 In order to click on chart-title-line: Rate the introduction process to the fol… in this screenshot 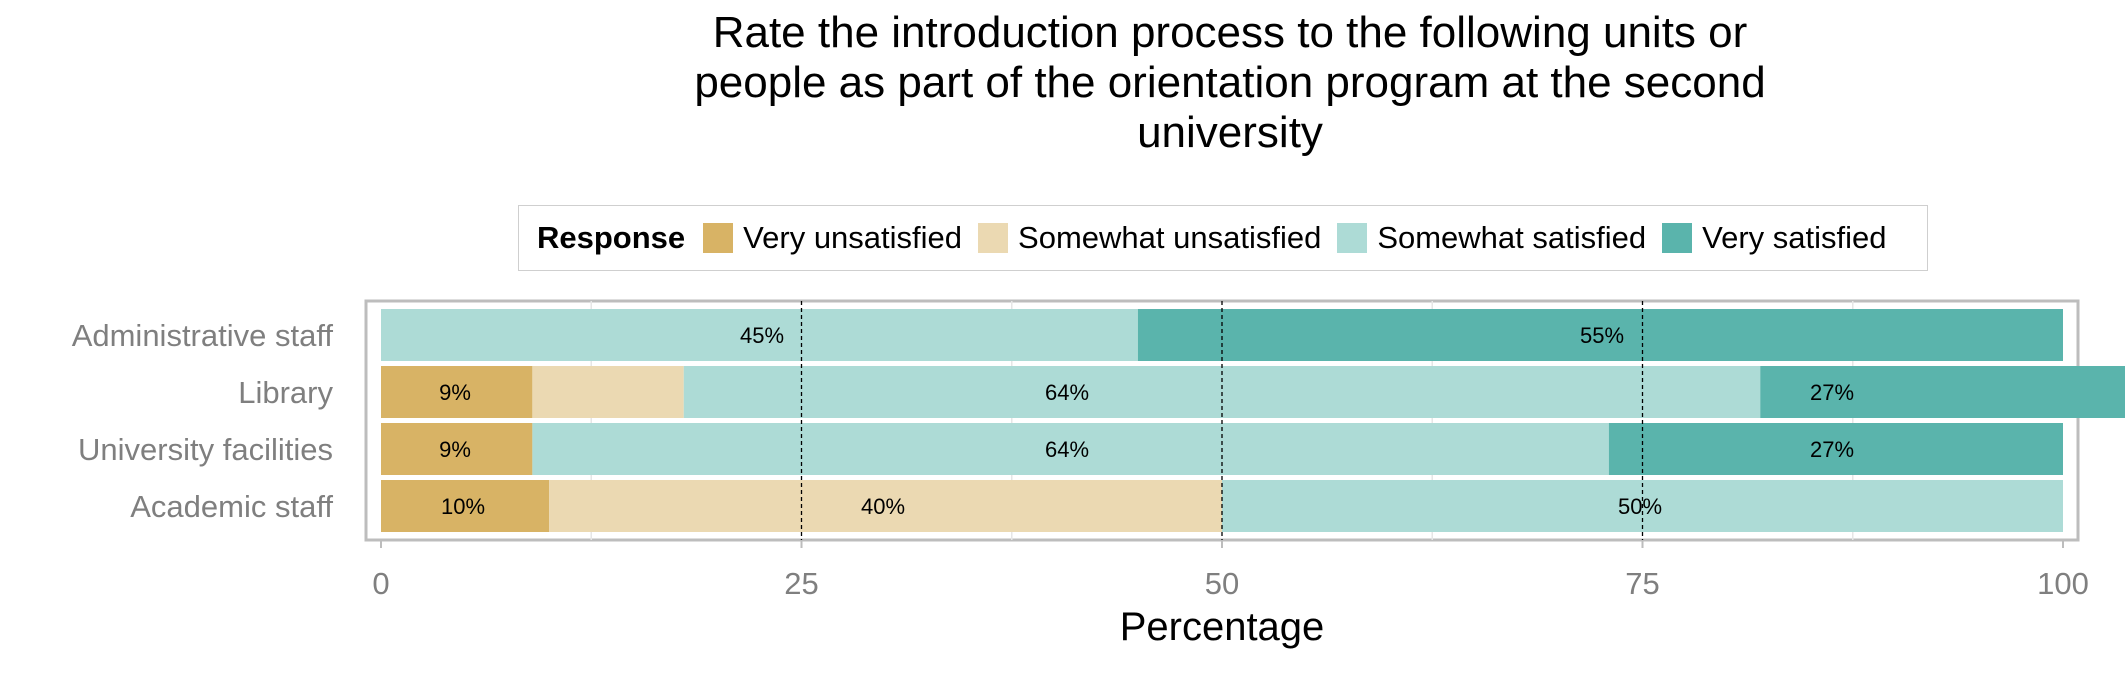, I will do `click(1230, 32)`.